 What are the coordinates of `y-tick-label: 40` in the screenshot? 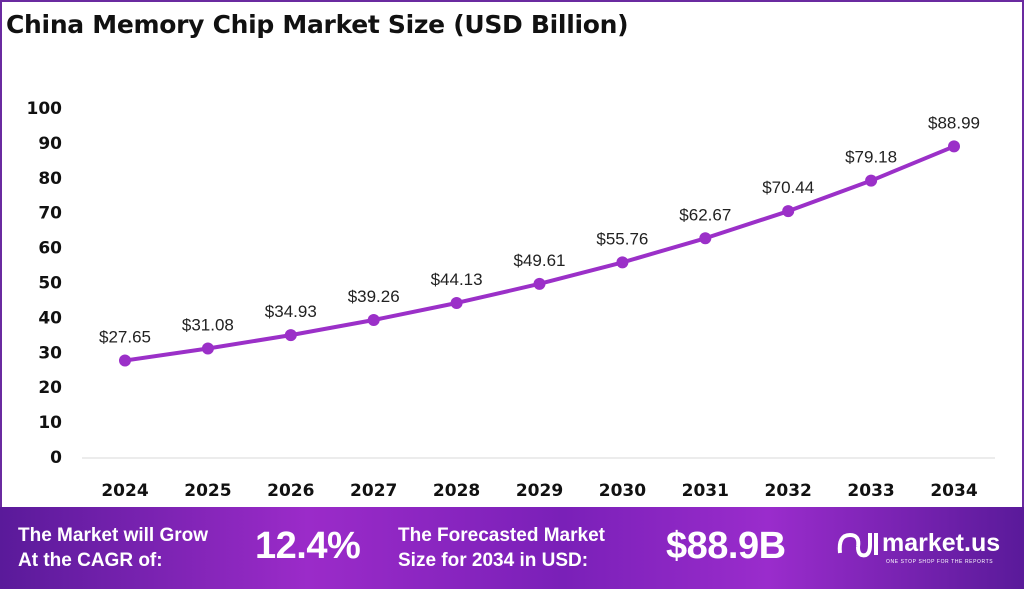 It's located at (50, 318).